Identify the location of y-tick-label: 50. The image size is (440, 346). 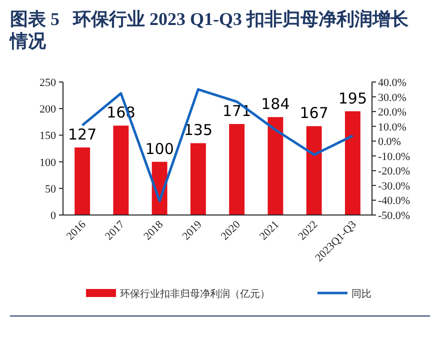
(50, 189).